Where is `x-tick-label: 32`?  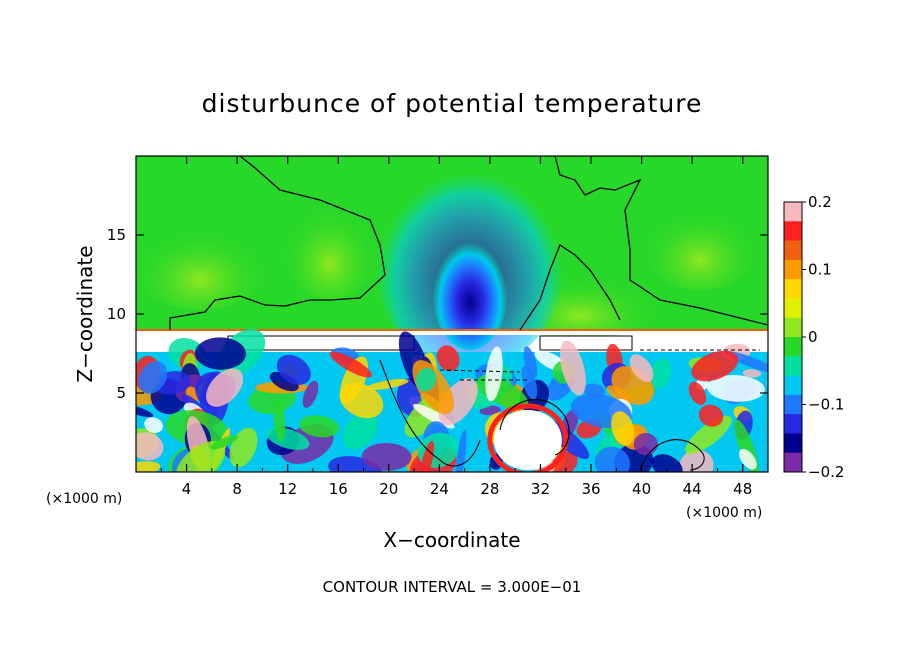
x-tick-label: 32 is located at coordinates (540, 489).